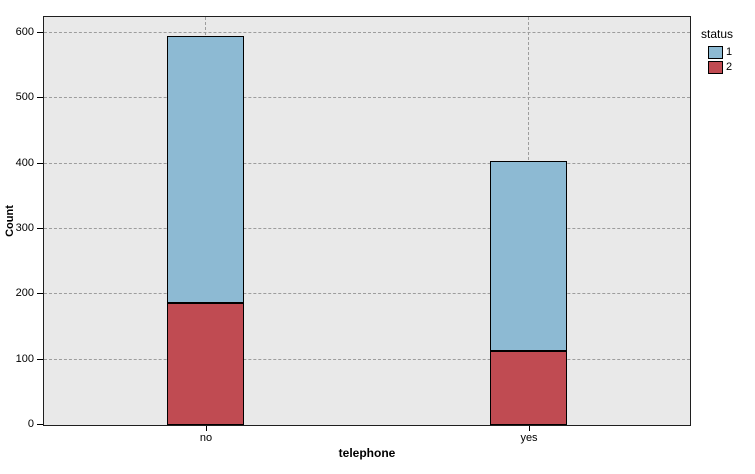  What do you see at coordinates (206, 438) in the screenshot?
I see `x-tick-label-no: no` at bounding box center [206, 438].